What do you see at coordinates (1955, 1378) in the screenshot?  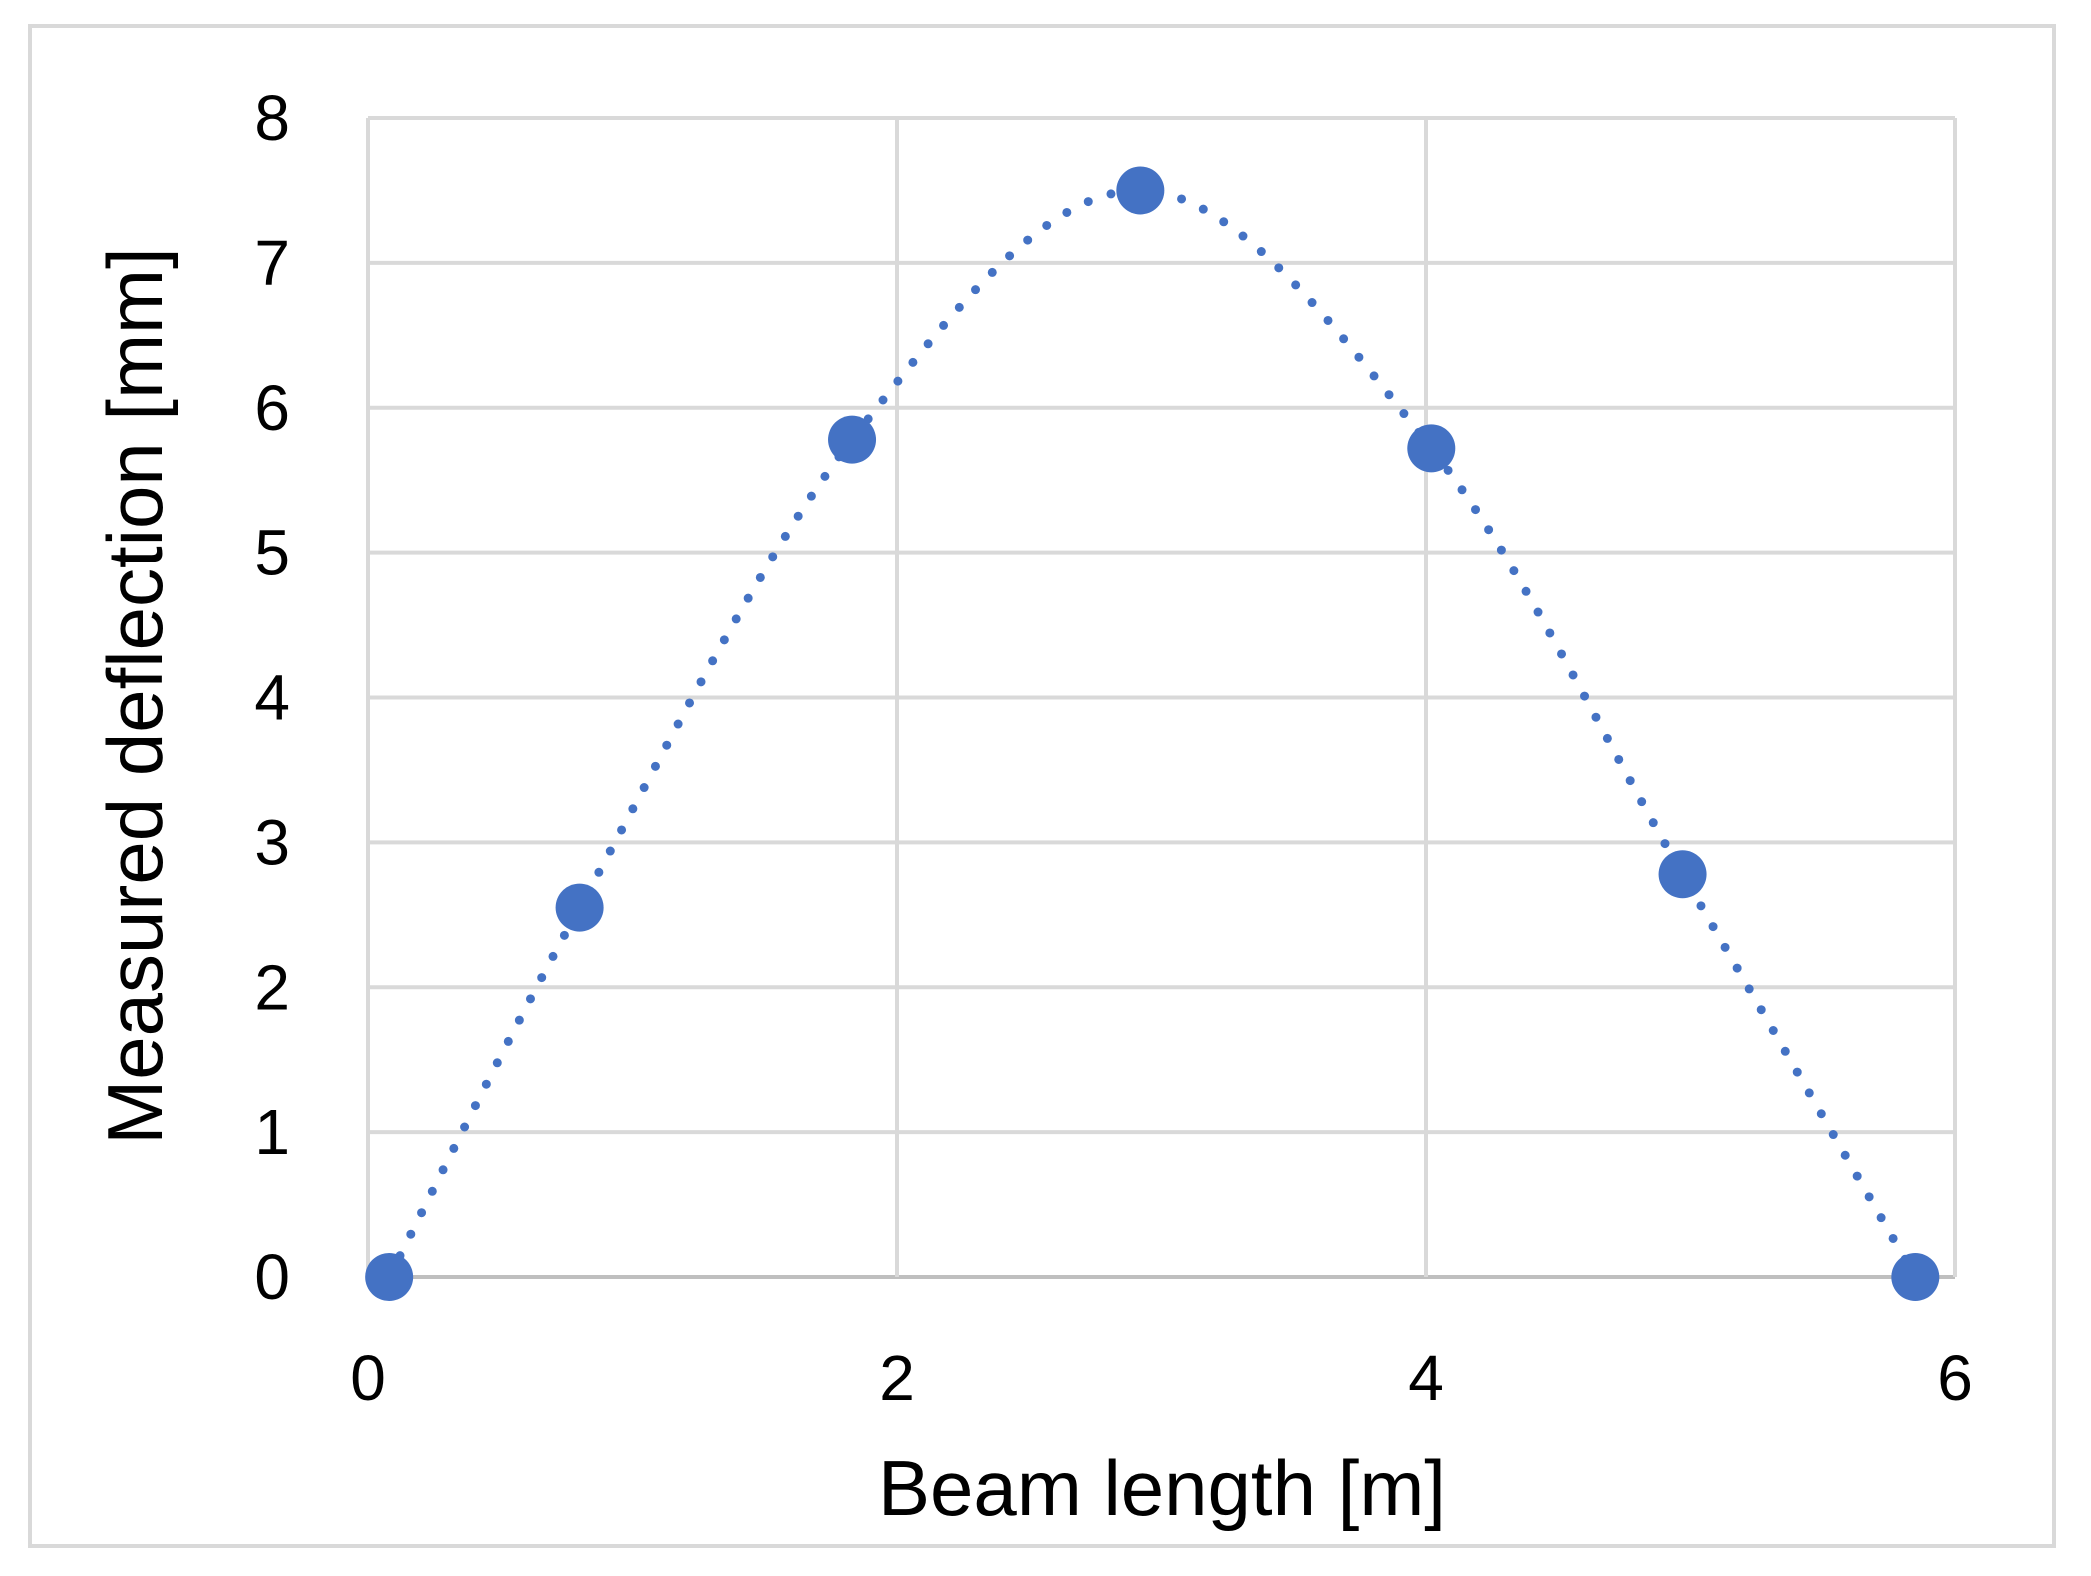 I see `x-tick-label: 6` at bounding box center [1955, 1378].